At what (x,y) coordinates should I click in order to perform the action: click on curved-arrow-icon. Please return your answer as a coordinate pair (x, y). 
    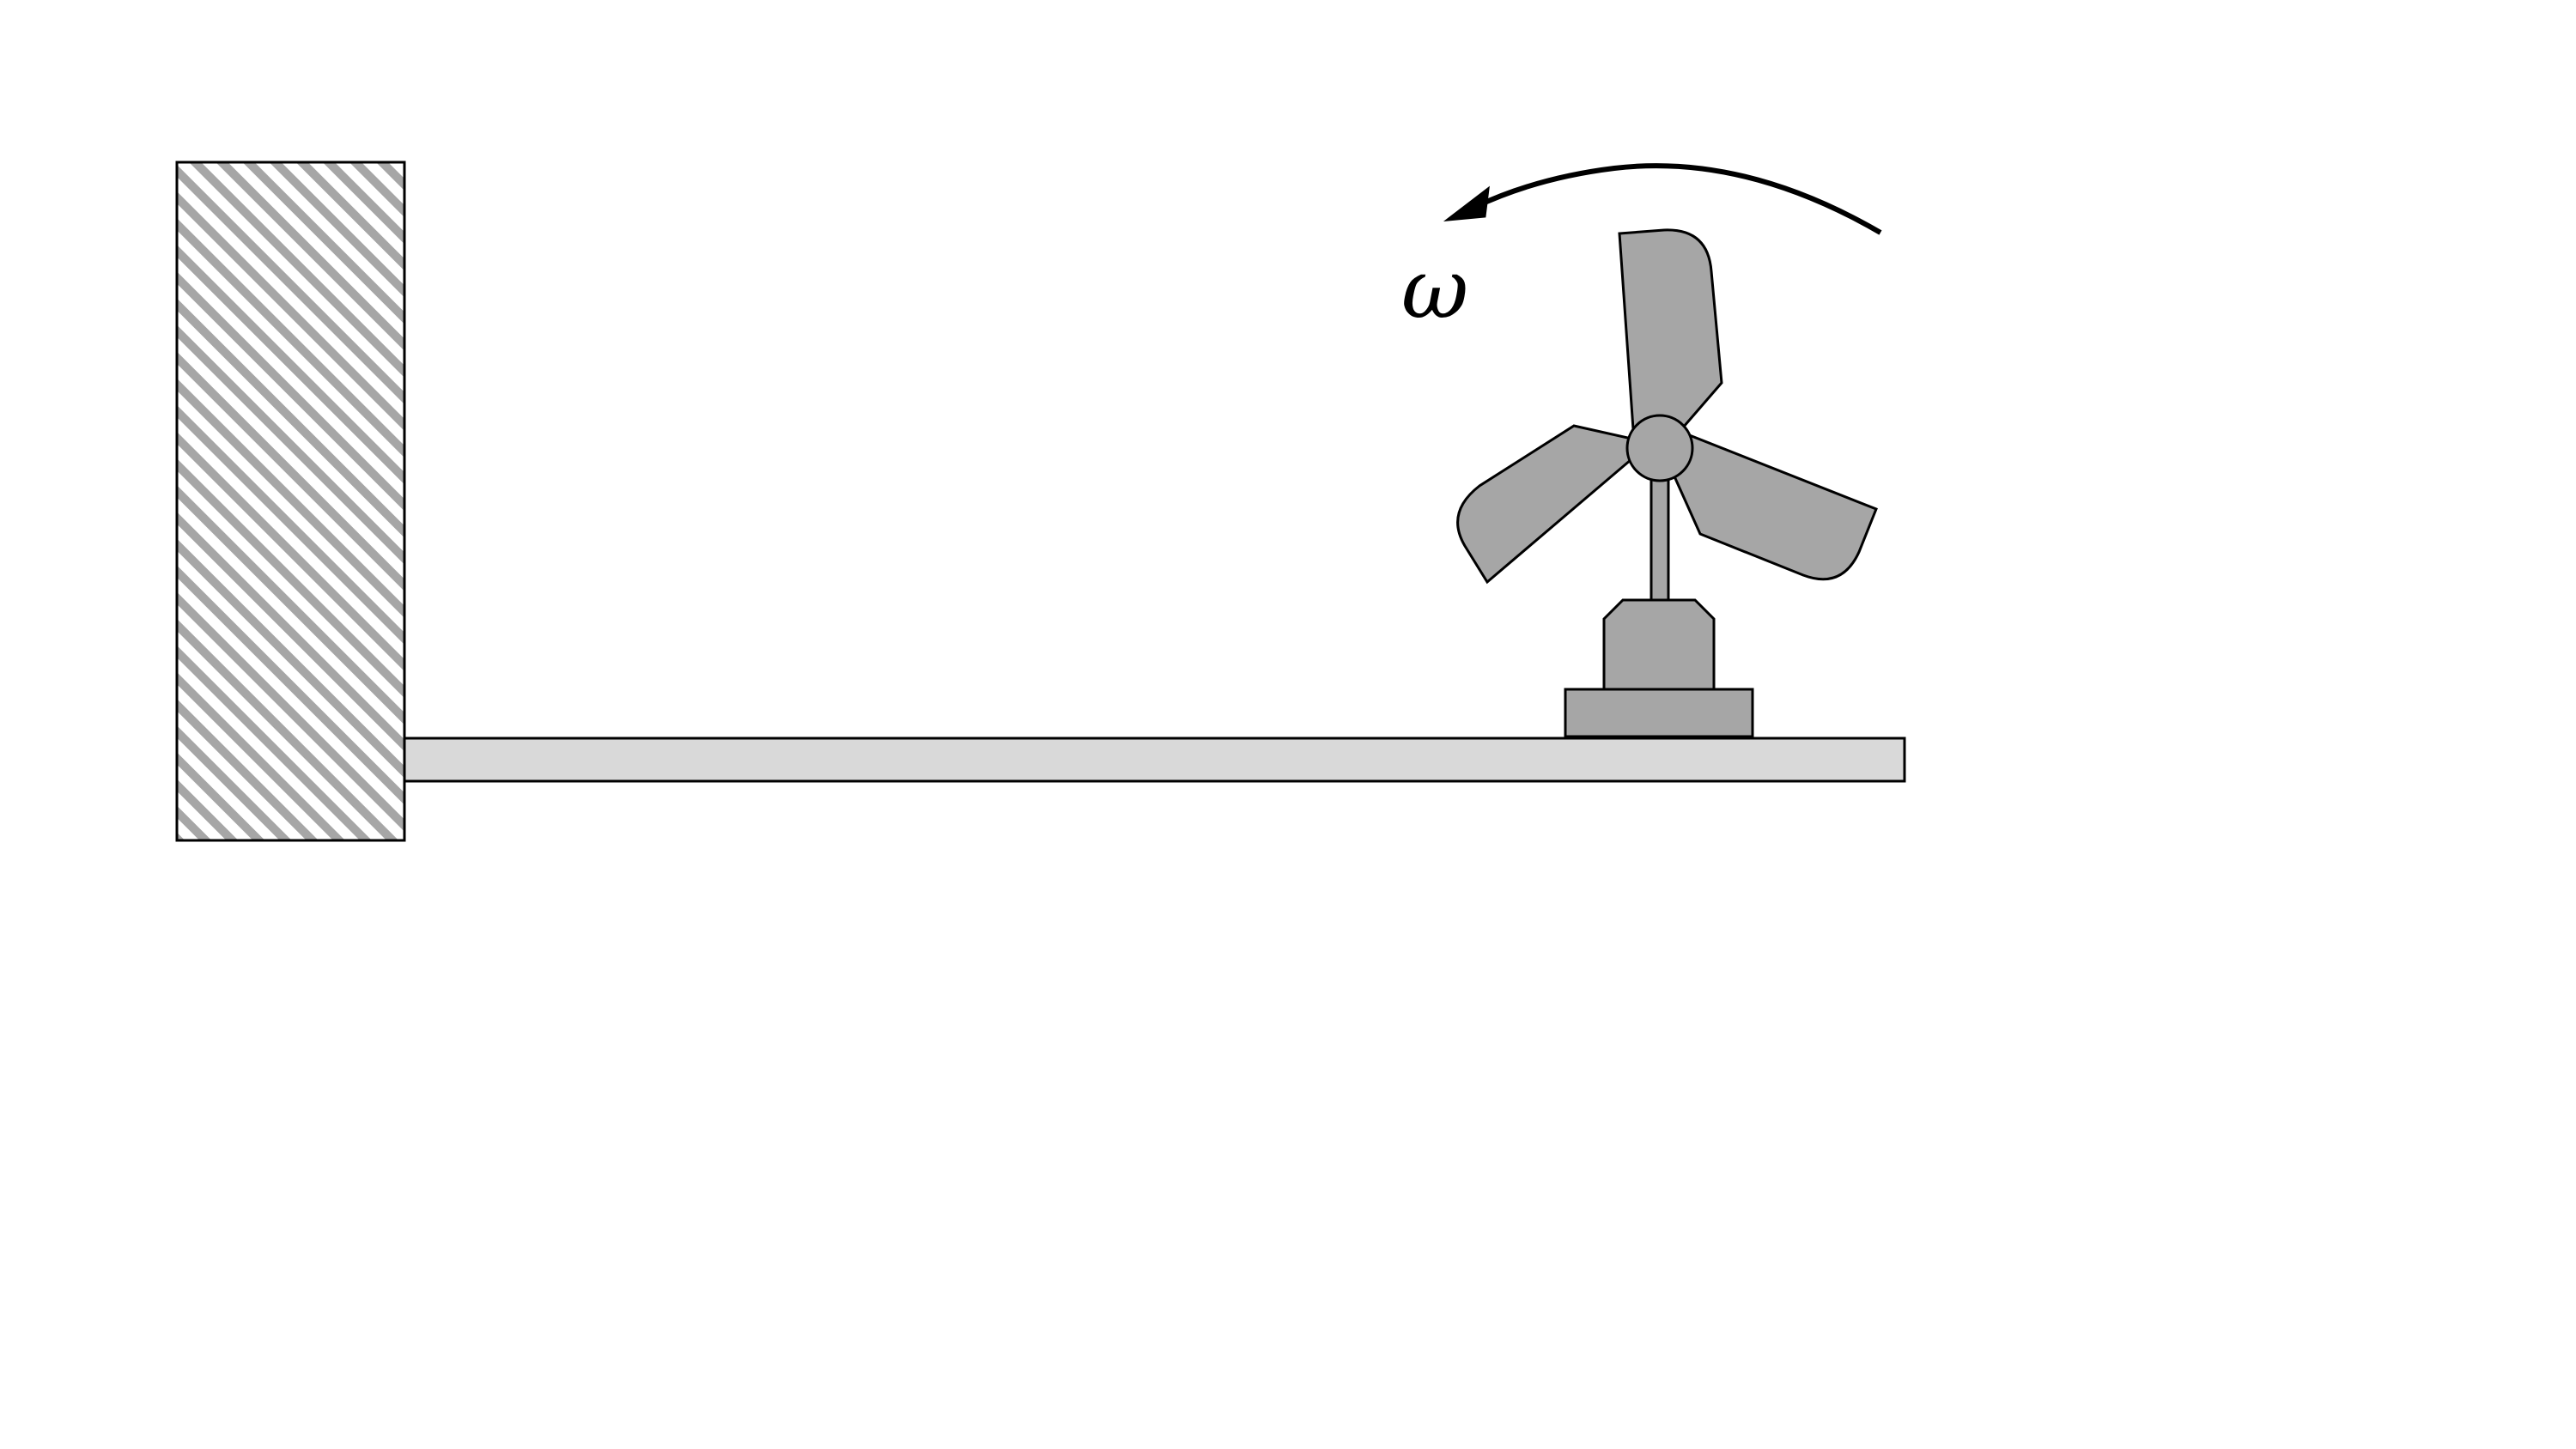
    Looking at the image, I should click on (1663, 199).